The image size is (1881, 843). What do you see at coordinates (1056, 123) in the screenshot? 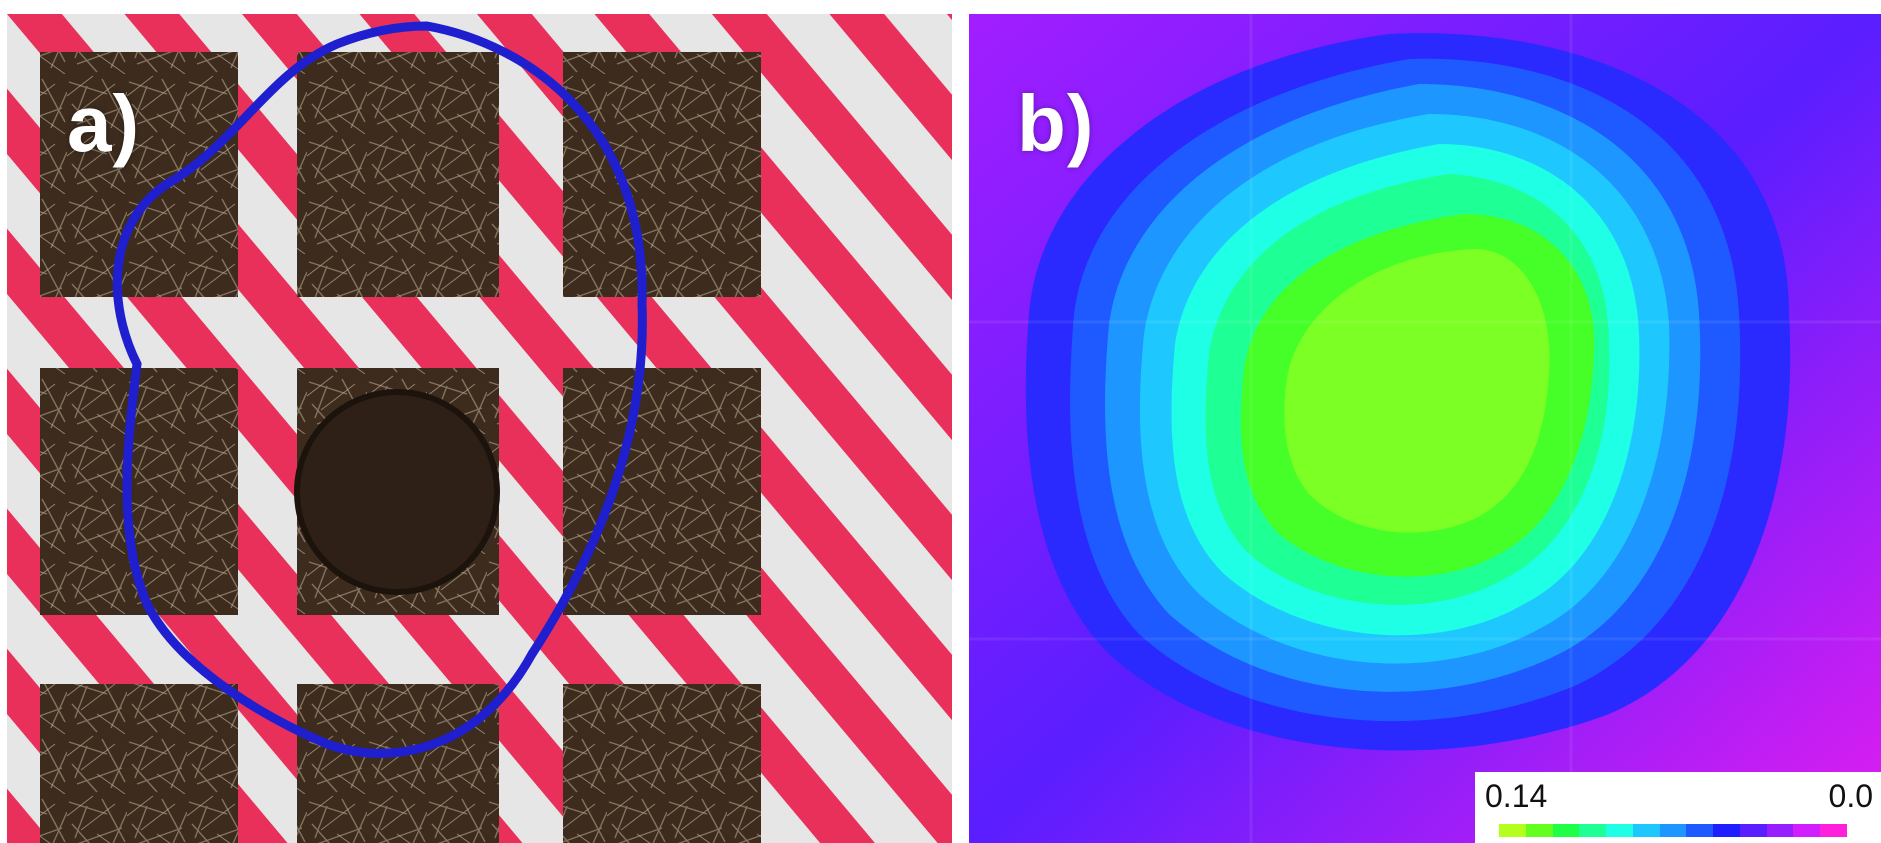
I see `panel-b-label: b)` at bounding box center [1056, 123].